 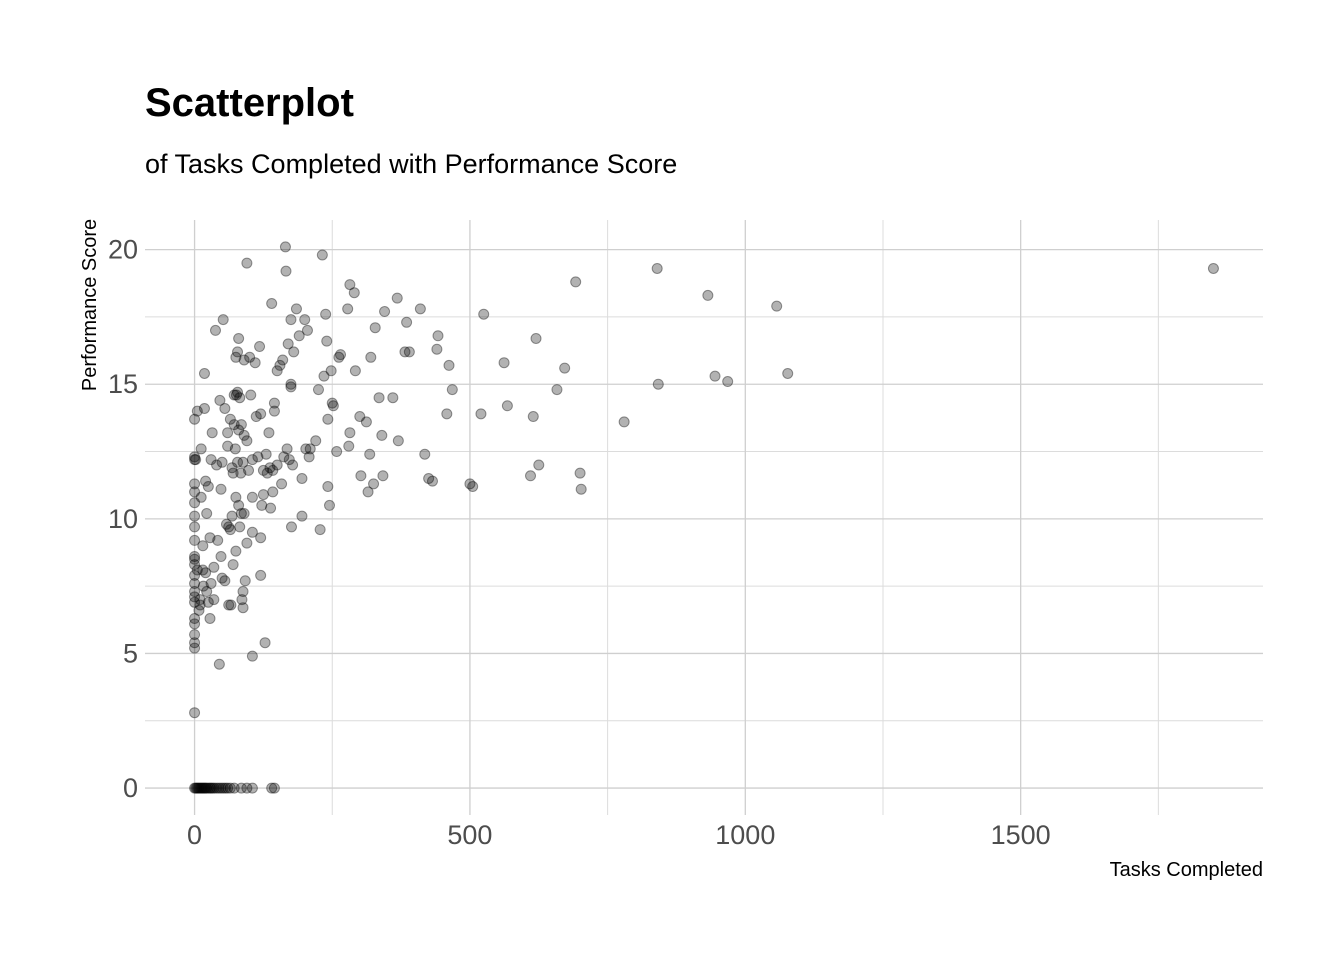 What do you see at coordinates (249, 103) in the screenshot?
I see `chart-title: Scatterplot` at bounding box center [249, 103].